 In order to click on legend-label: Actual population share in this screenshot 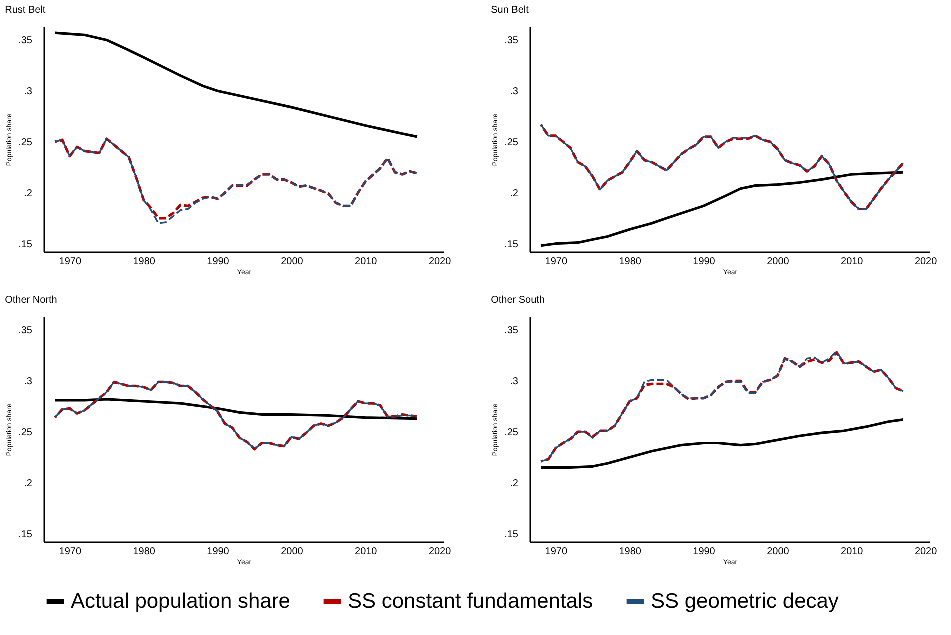, I will do `click(180, 601)`.